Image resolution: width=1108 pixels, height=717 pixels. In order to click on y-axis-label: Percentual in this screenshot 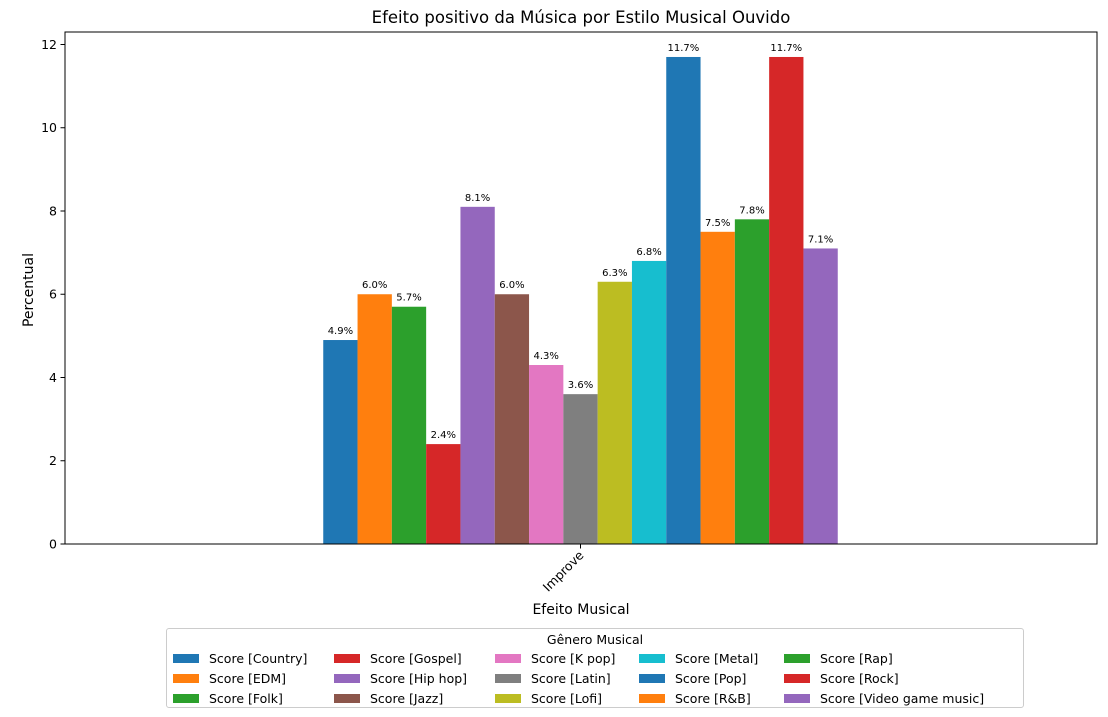, I will do `click(29, 290)`.